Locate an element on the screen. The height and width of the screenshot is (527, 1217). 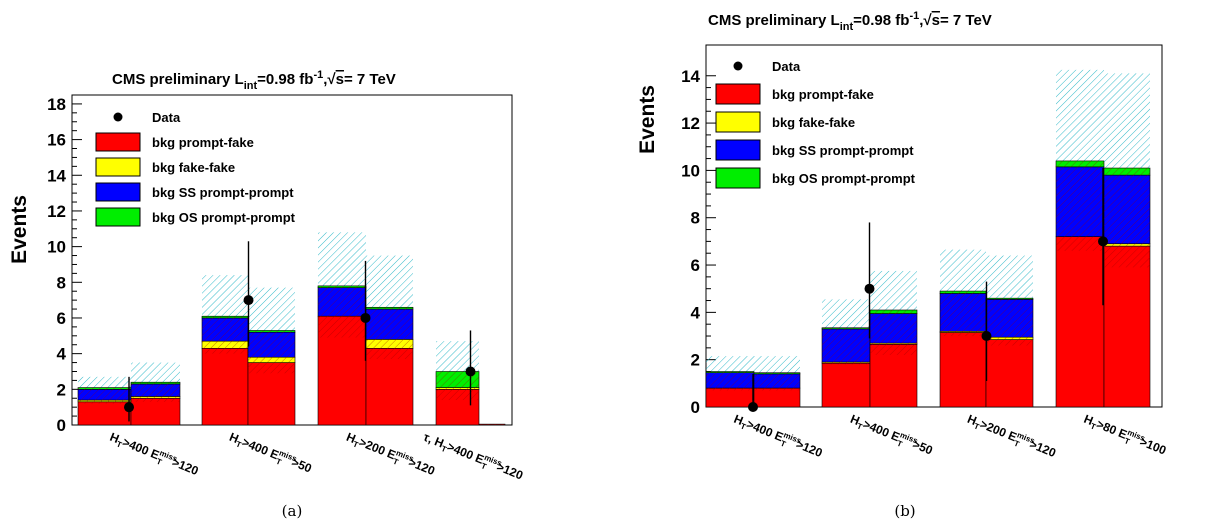
panel-caption: (a) is located at coordinates (292, 511).